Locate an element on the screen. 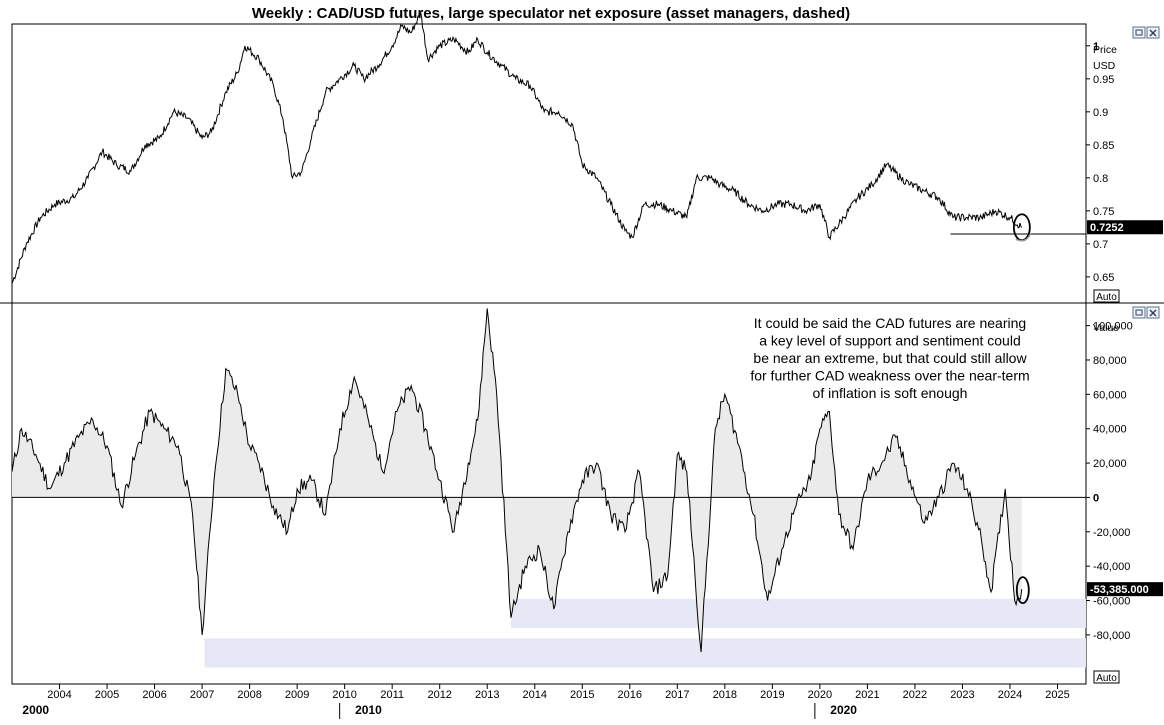 Image resolution: width=1164 pixels, height=725 pixels. price-tick-label: 0.65 is located at coordinates (1103, 278).